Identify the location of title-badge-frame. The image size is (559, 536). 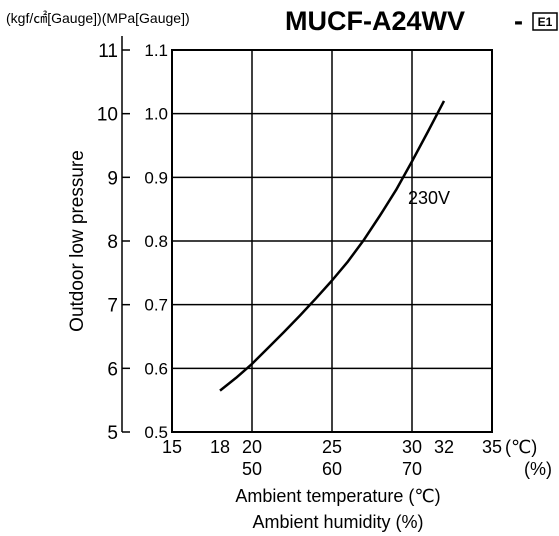
(545, 21).